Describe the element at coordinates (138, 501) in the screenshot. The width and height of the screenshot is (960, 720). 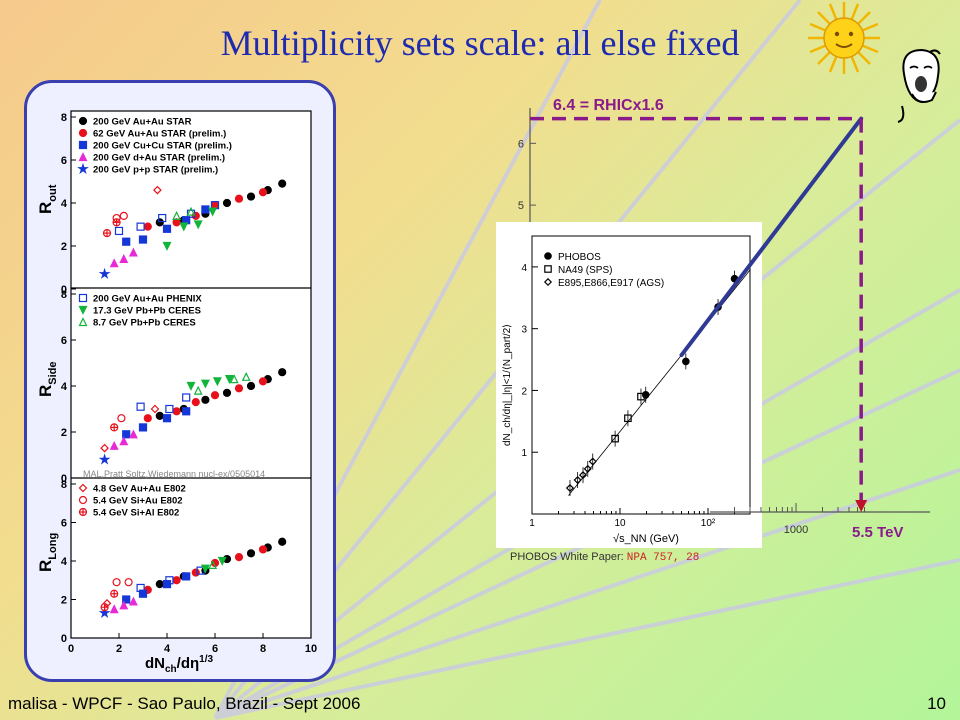
I see `legend-label: 5.4 GeV Si+Au E802` at that location.